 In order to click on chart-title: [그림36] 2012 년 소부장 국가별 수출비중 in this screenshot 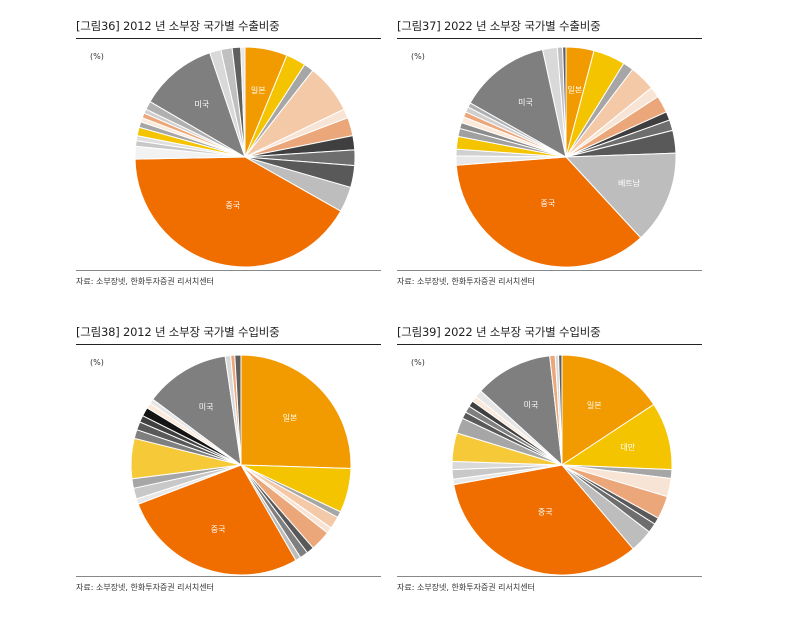, I will do `click(178, 26)`.